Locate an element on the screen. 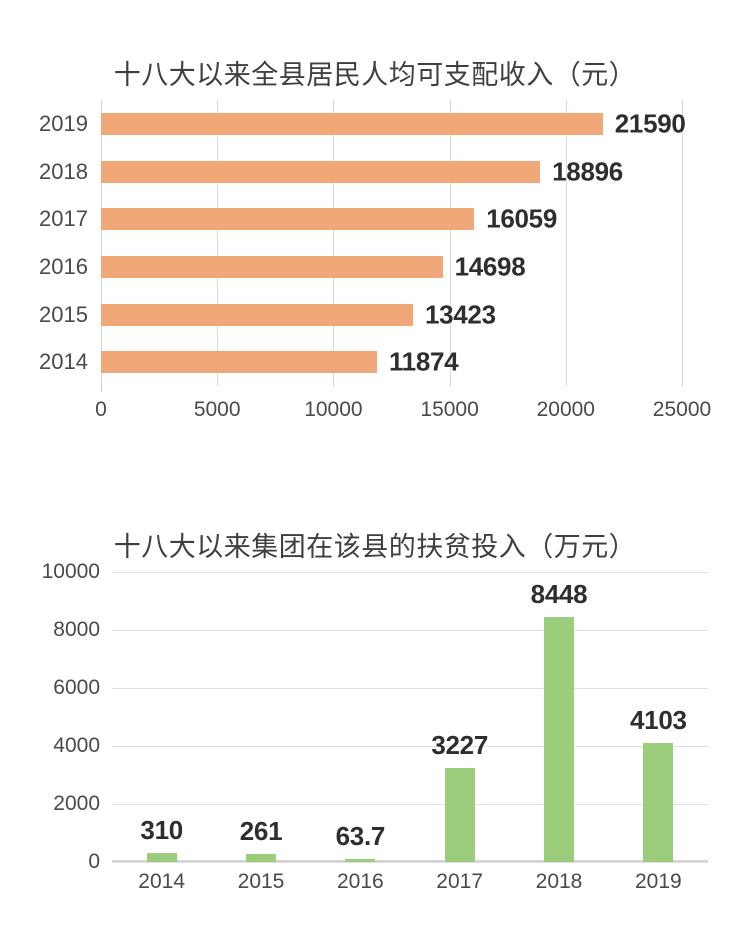 The width and height of the screenshot is (750, 944). poverty-relief-chart-x-tick-label: 2014 is located at coordinates (162, 881).